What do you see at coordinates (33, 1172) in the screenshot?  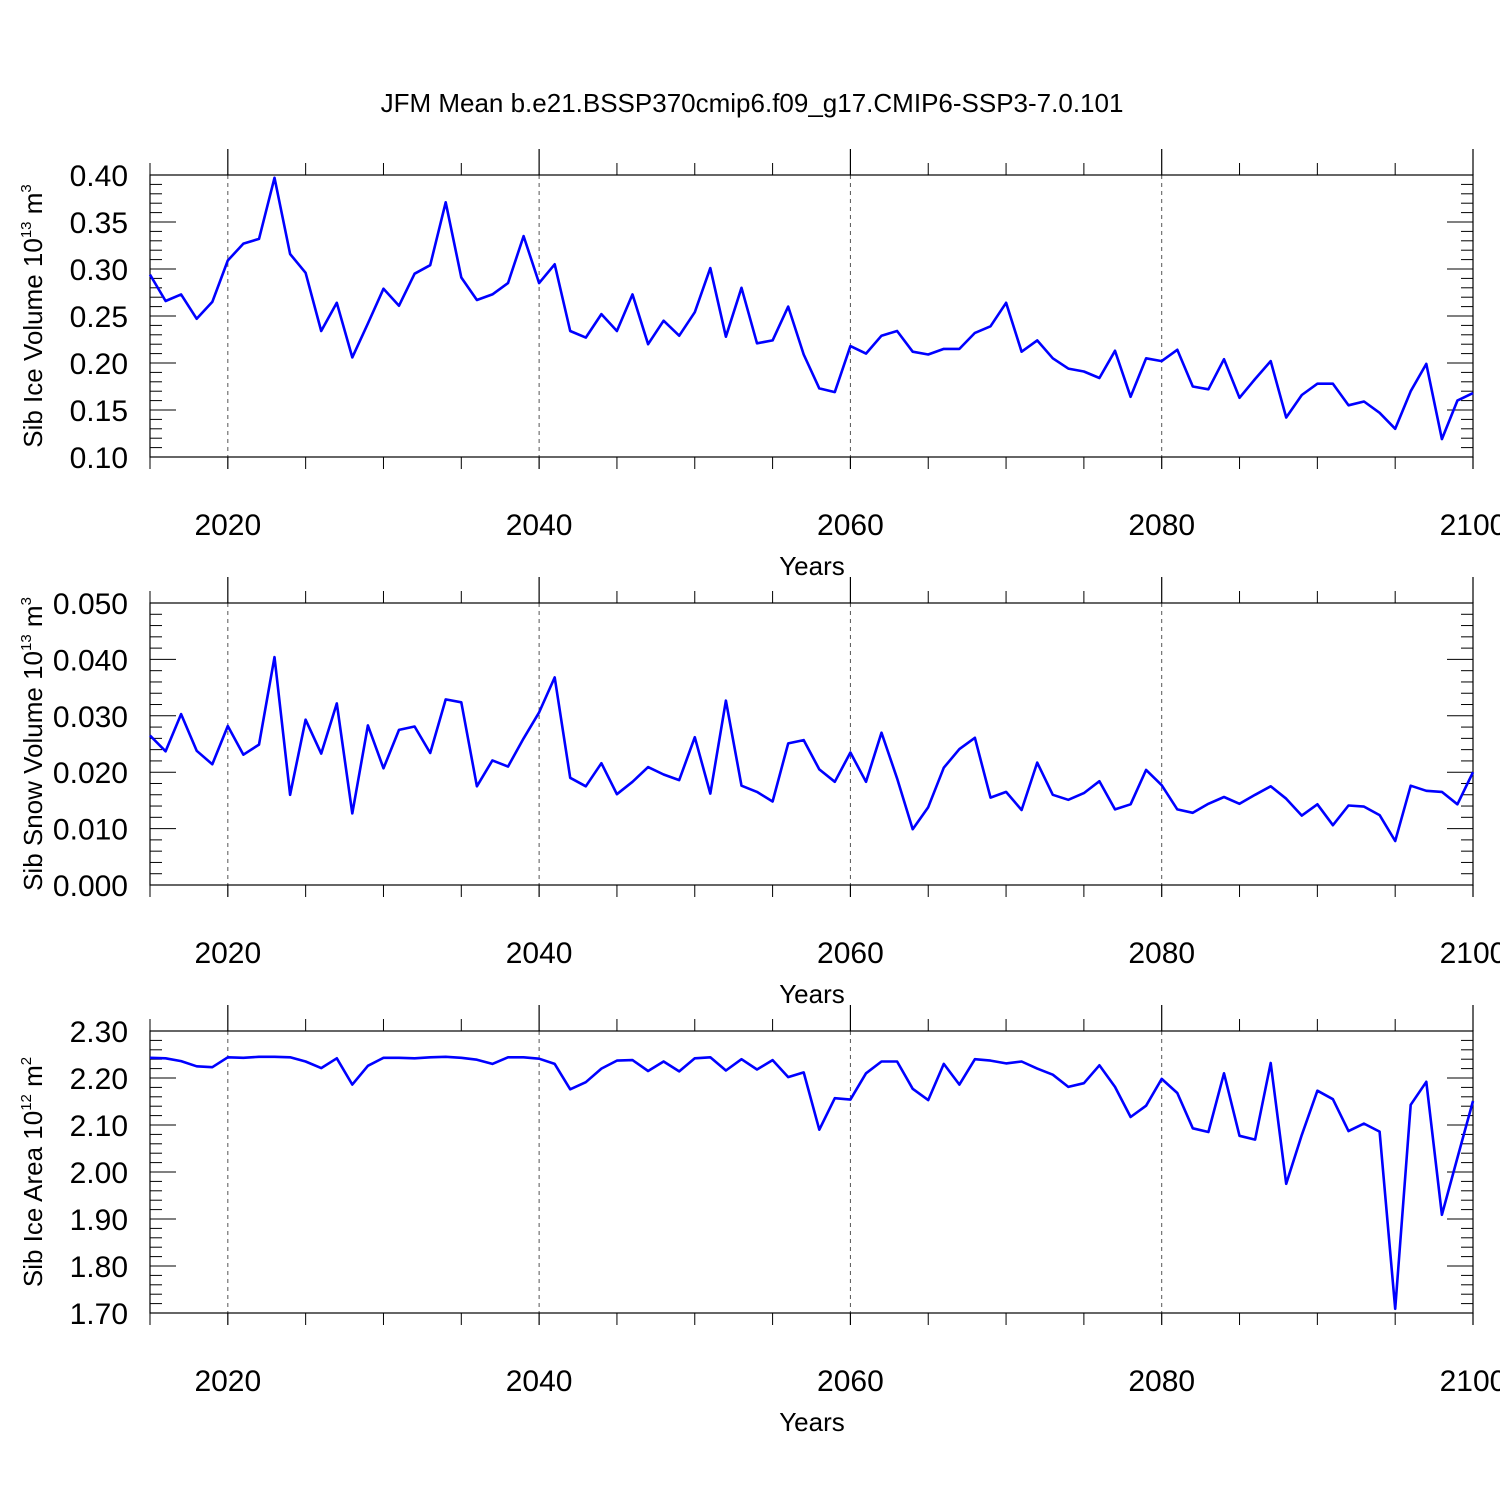 I see `y-axis-title: Sib Ice Area 1012 m2` at bounding box center [33, 1172].